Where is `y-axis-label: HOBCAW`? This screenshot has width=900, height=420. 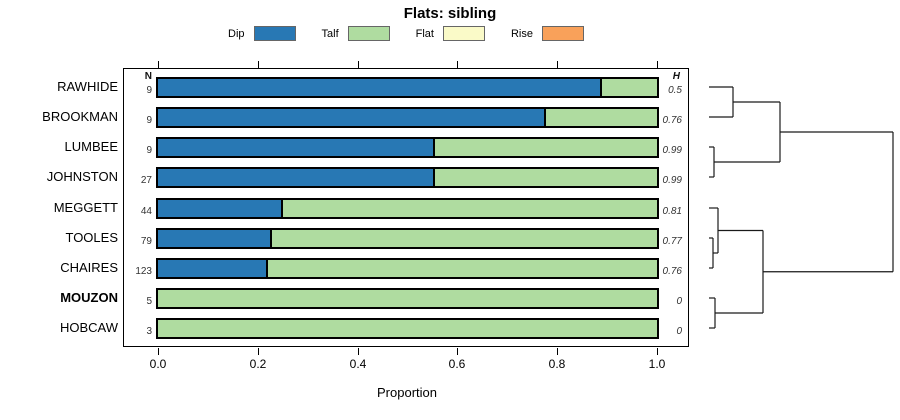
y-axis-label: HOBCAW is located at coordinates (88, 327).